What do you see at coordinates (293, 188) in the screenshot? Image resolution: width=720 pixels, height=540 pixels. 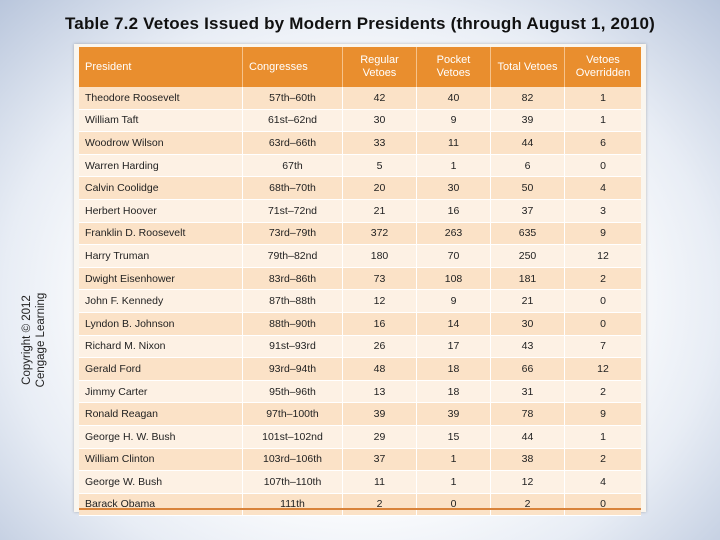 I see `congresses-cell: 68th–70th` at bounding box center [293, 188].